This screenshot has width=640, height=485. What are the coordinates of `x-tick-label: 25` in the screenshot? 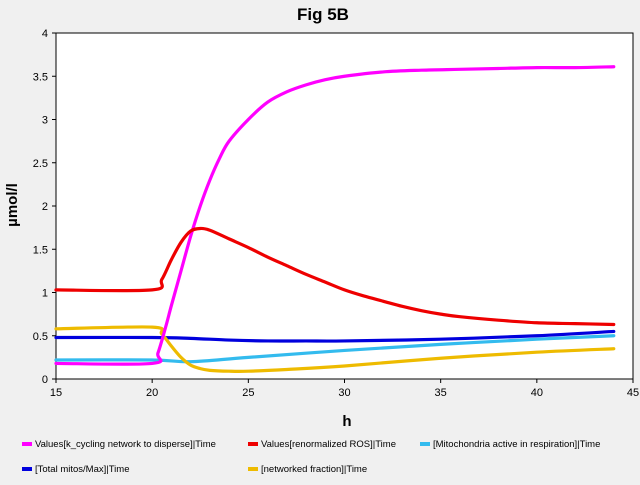 It's located at (248, 393).